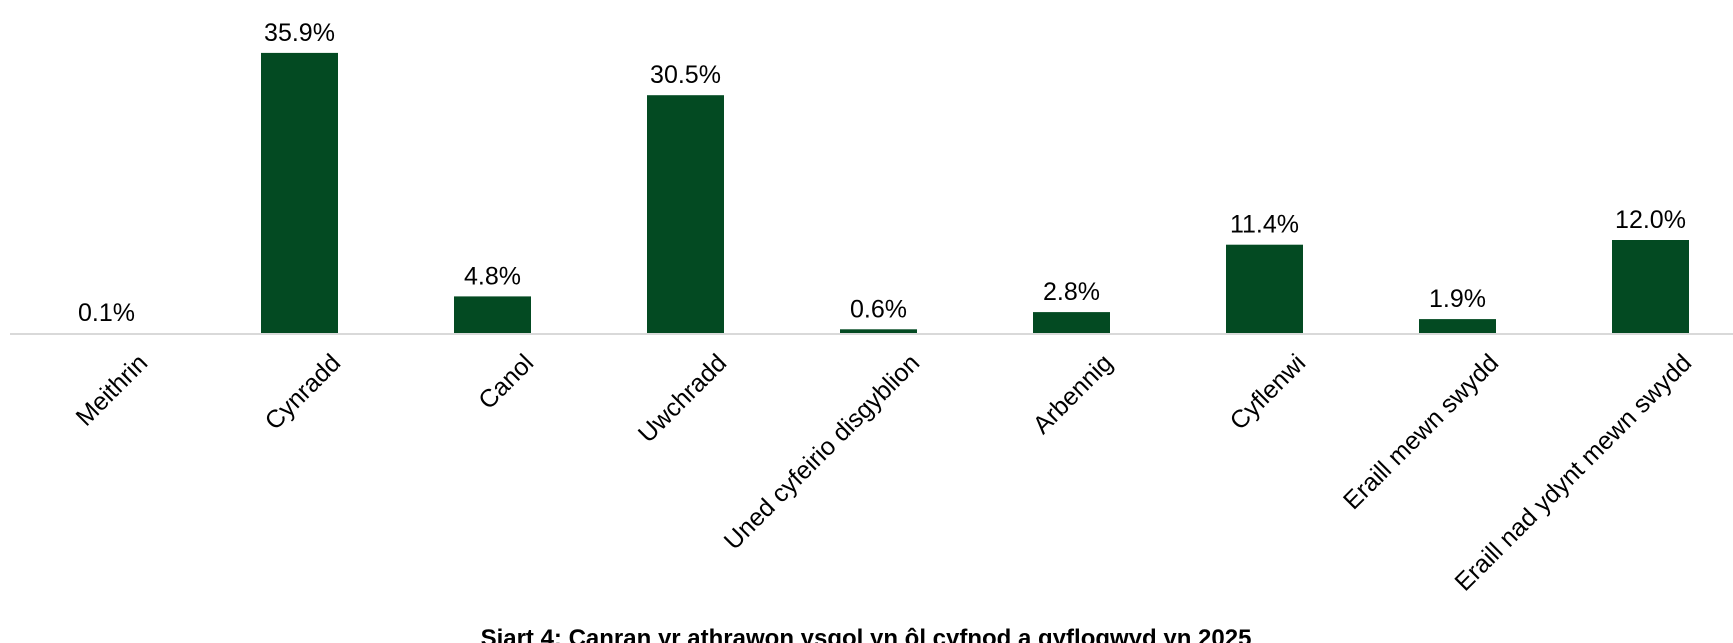 The height and width of the screenshot is (643, 1733). What do you see at coordinates (682, 398) in the screenshot?
I see `category-label-3: Uwchradd` at bounding box center [682, 398].